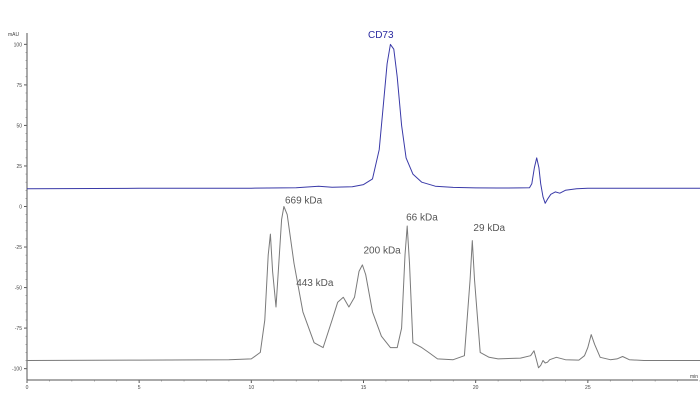 Image resolution: width=700 pixels, height=420 pixels. I want to click on y-tick-label: 75, so click(19, 86).